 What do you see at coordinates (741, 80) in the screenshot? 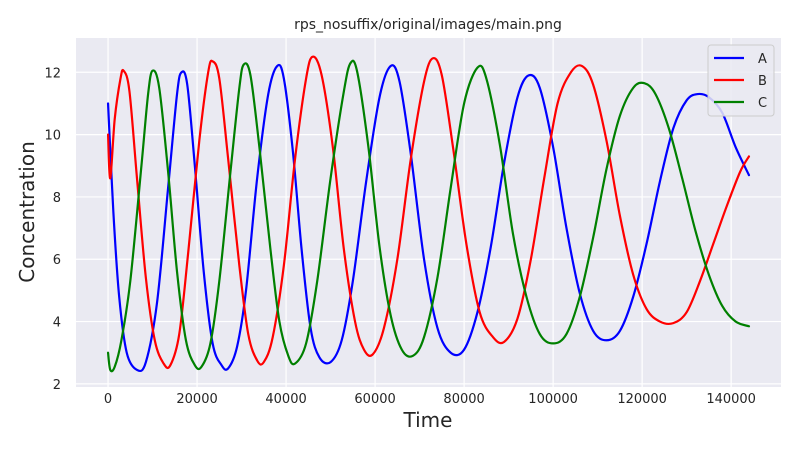
I see `legend: ABC` at bounding box center [741, 80].